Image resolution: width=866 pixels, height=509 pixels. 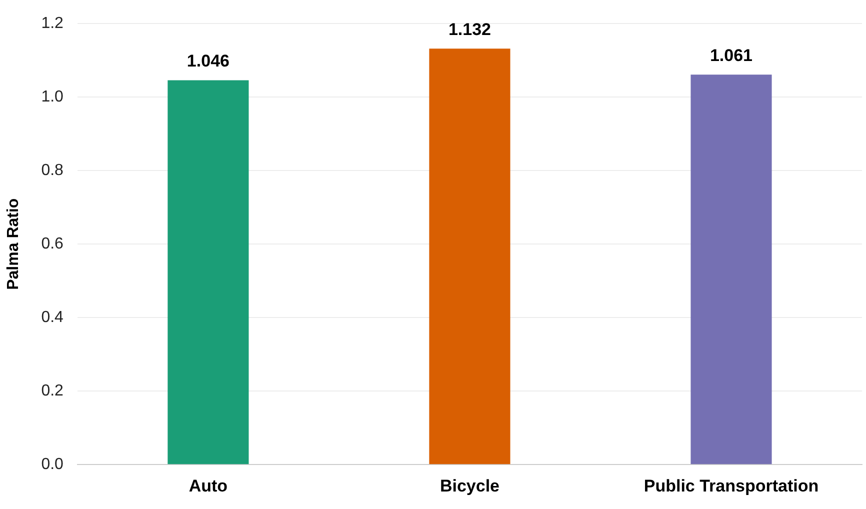 What do you see at coordinates (470, 486) in the screenshot?
I see `x-tick-label: Bicycle` at bounding box center [470, 486].